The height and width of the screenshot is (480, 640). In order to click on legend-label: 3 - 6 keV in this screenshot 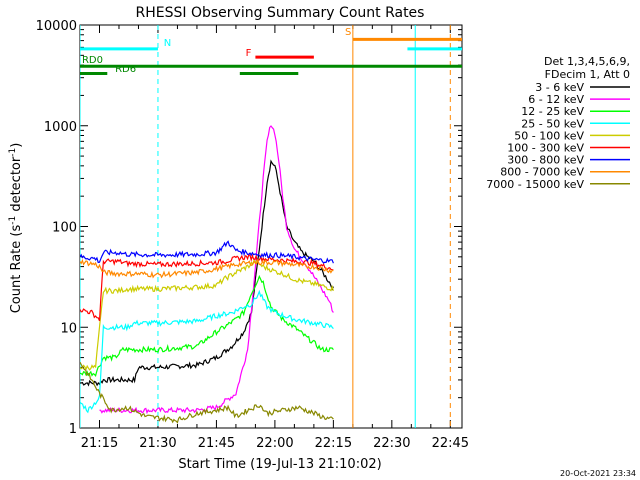, I will do `click(559, 87)`.